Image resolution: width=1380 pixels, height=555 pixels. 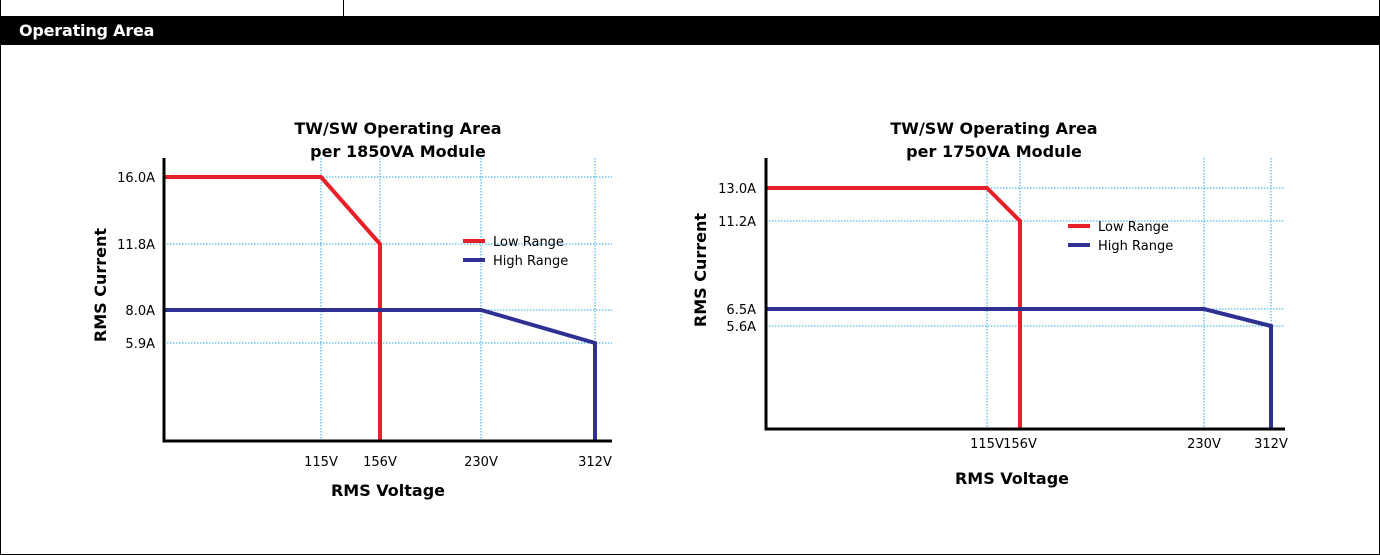 I want to click on chart-subtitle: per 1750VA Module, so click(x=994, y=151).